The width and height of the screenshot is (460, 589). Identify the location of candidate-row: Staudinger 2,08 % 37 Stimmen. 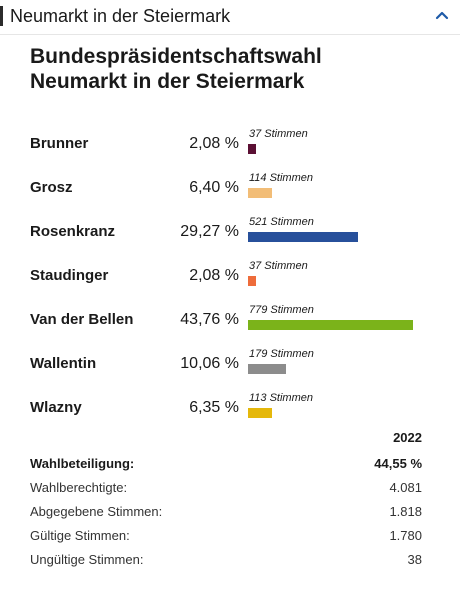
(230, 278).